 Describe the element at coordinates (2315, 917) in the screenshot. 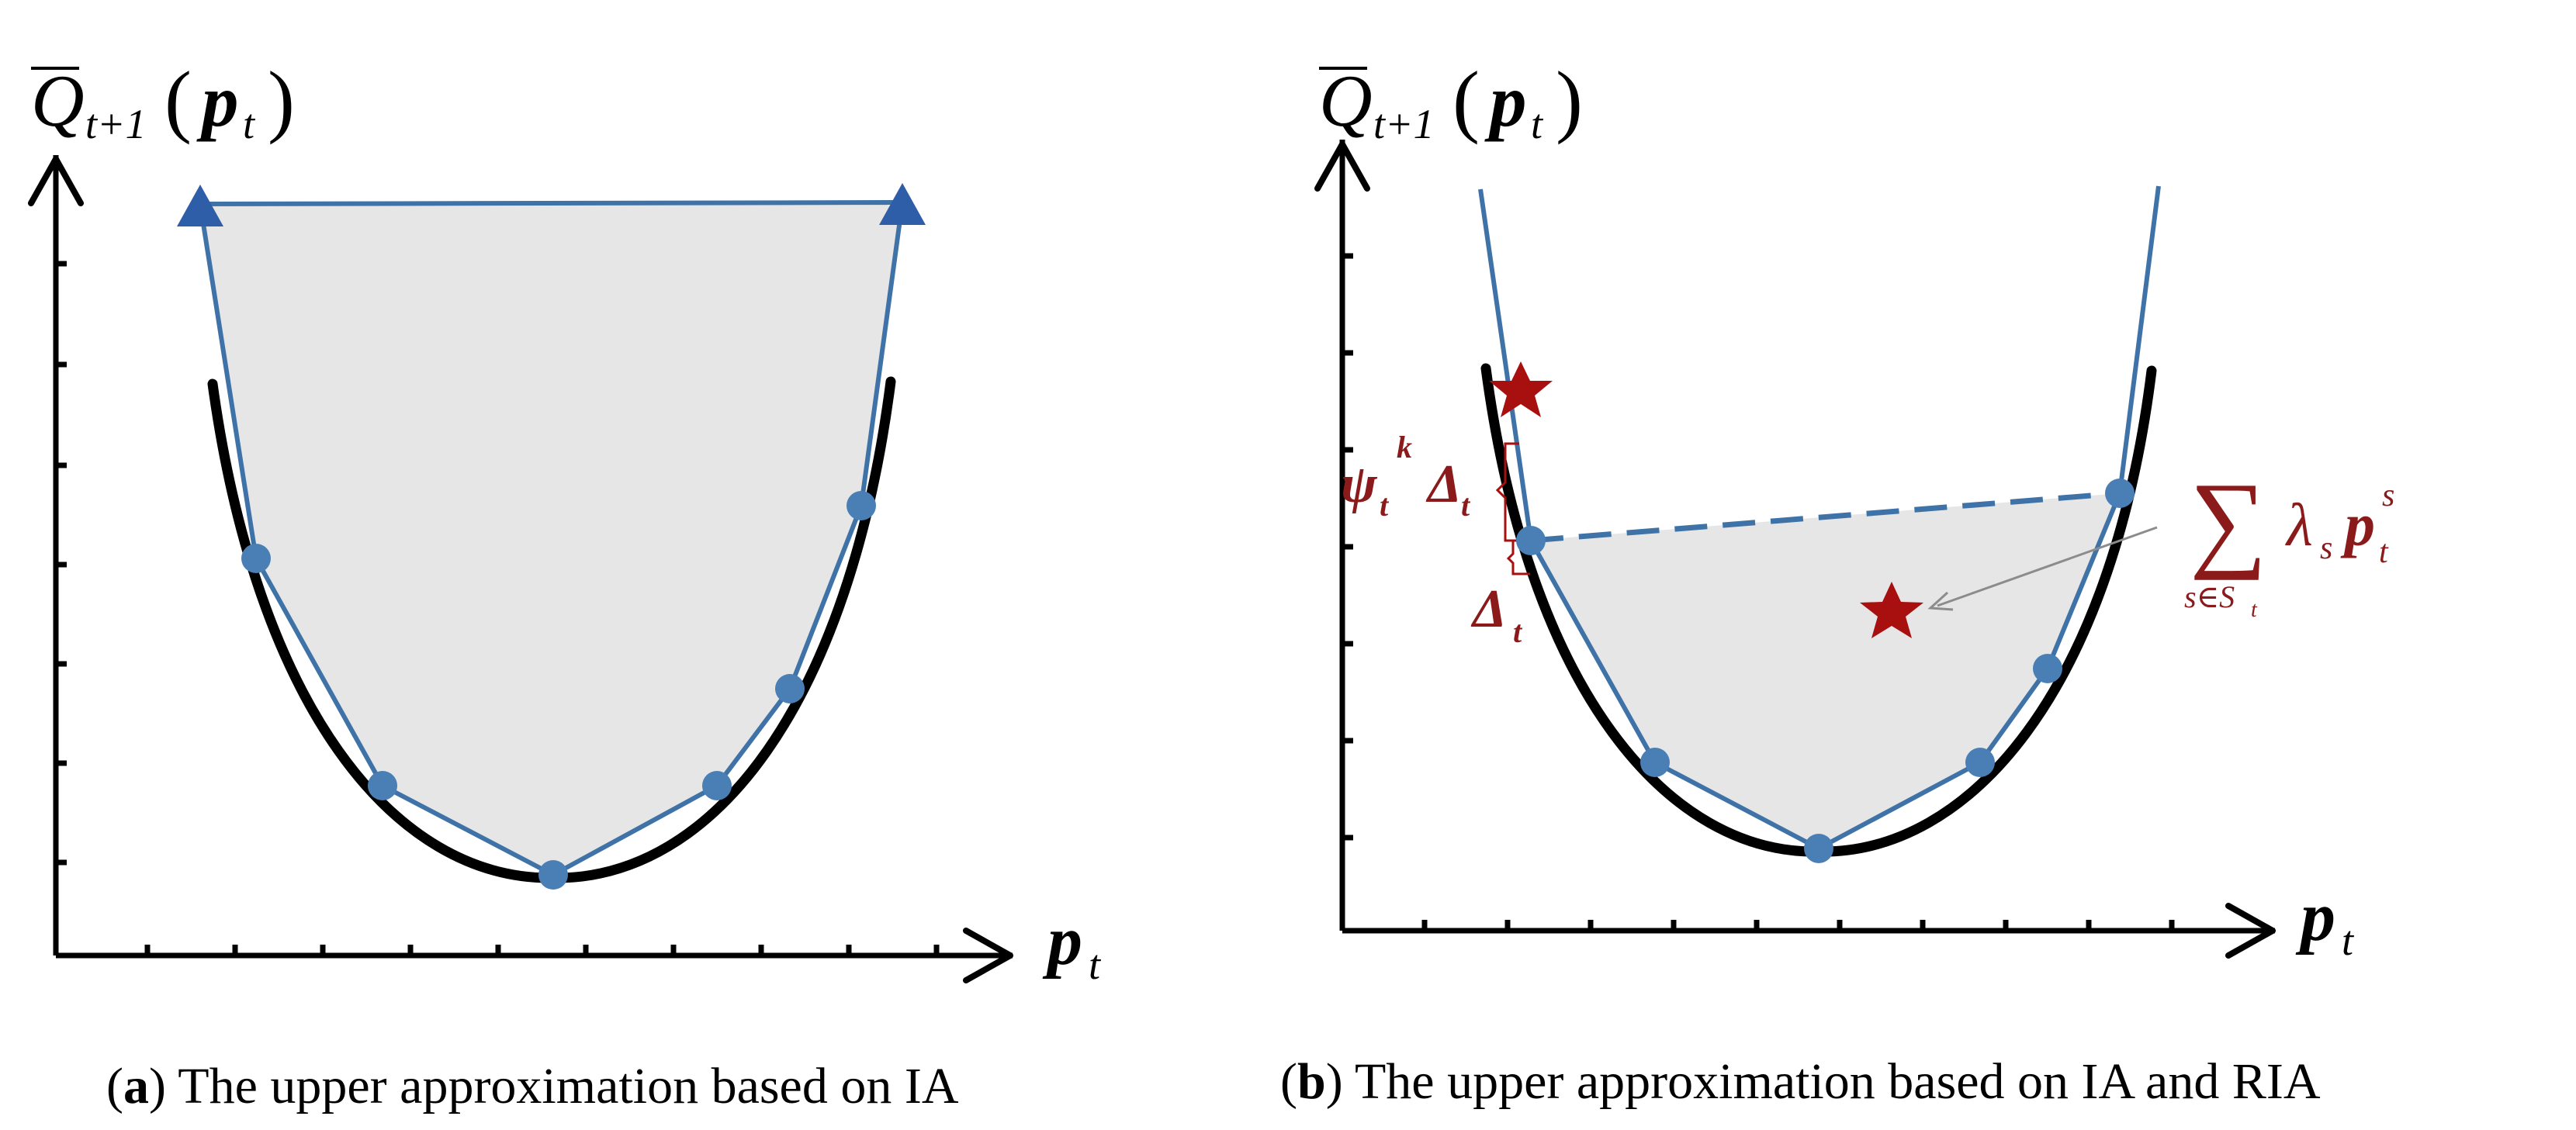

I see `panel-b-x-label-p: p` at that location.